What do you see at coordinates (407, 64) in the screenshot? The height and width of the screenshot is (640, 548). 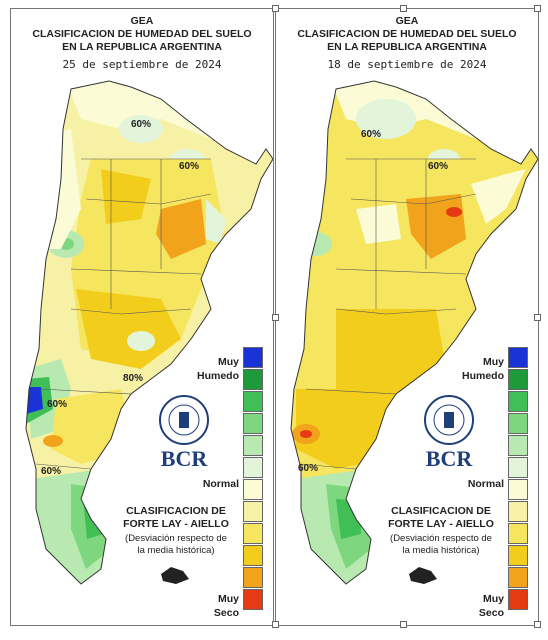 I see `map-date: 18 de septiembre de 2024` at bounding box center [407, 64].